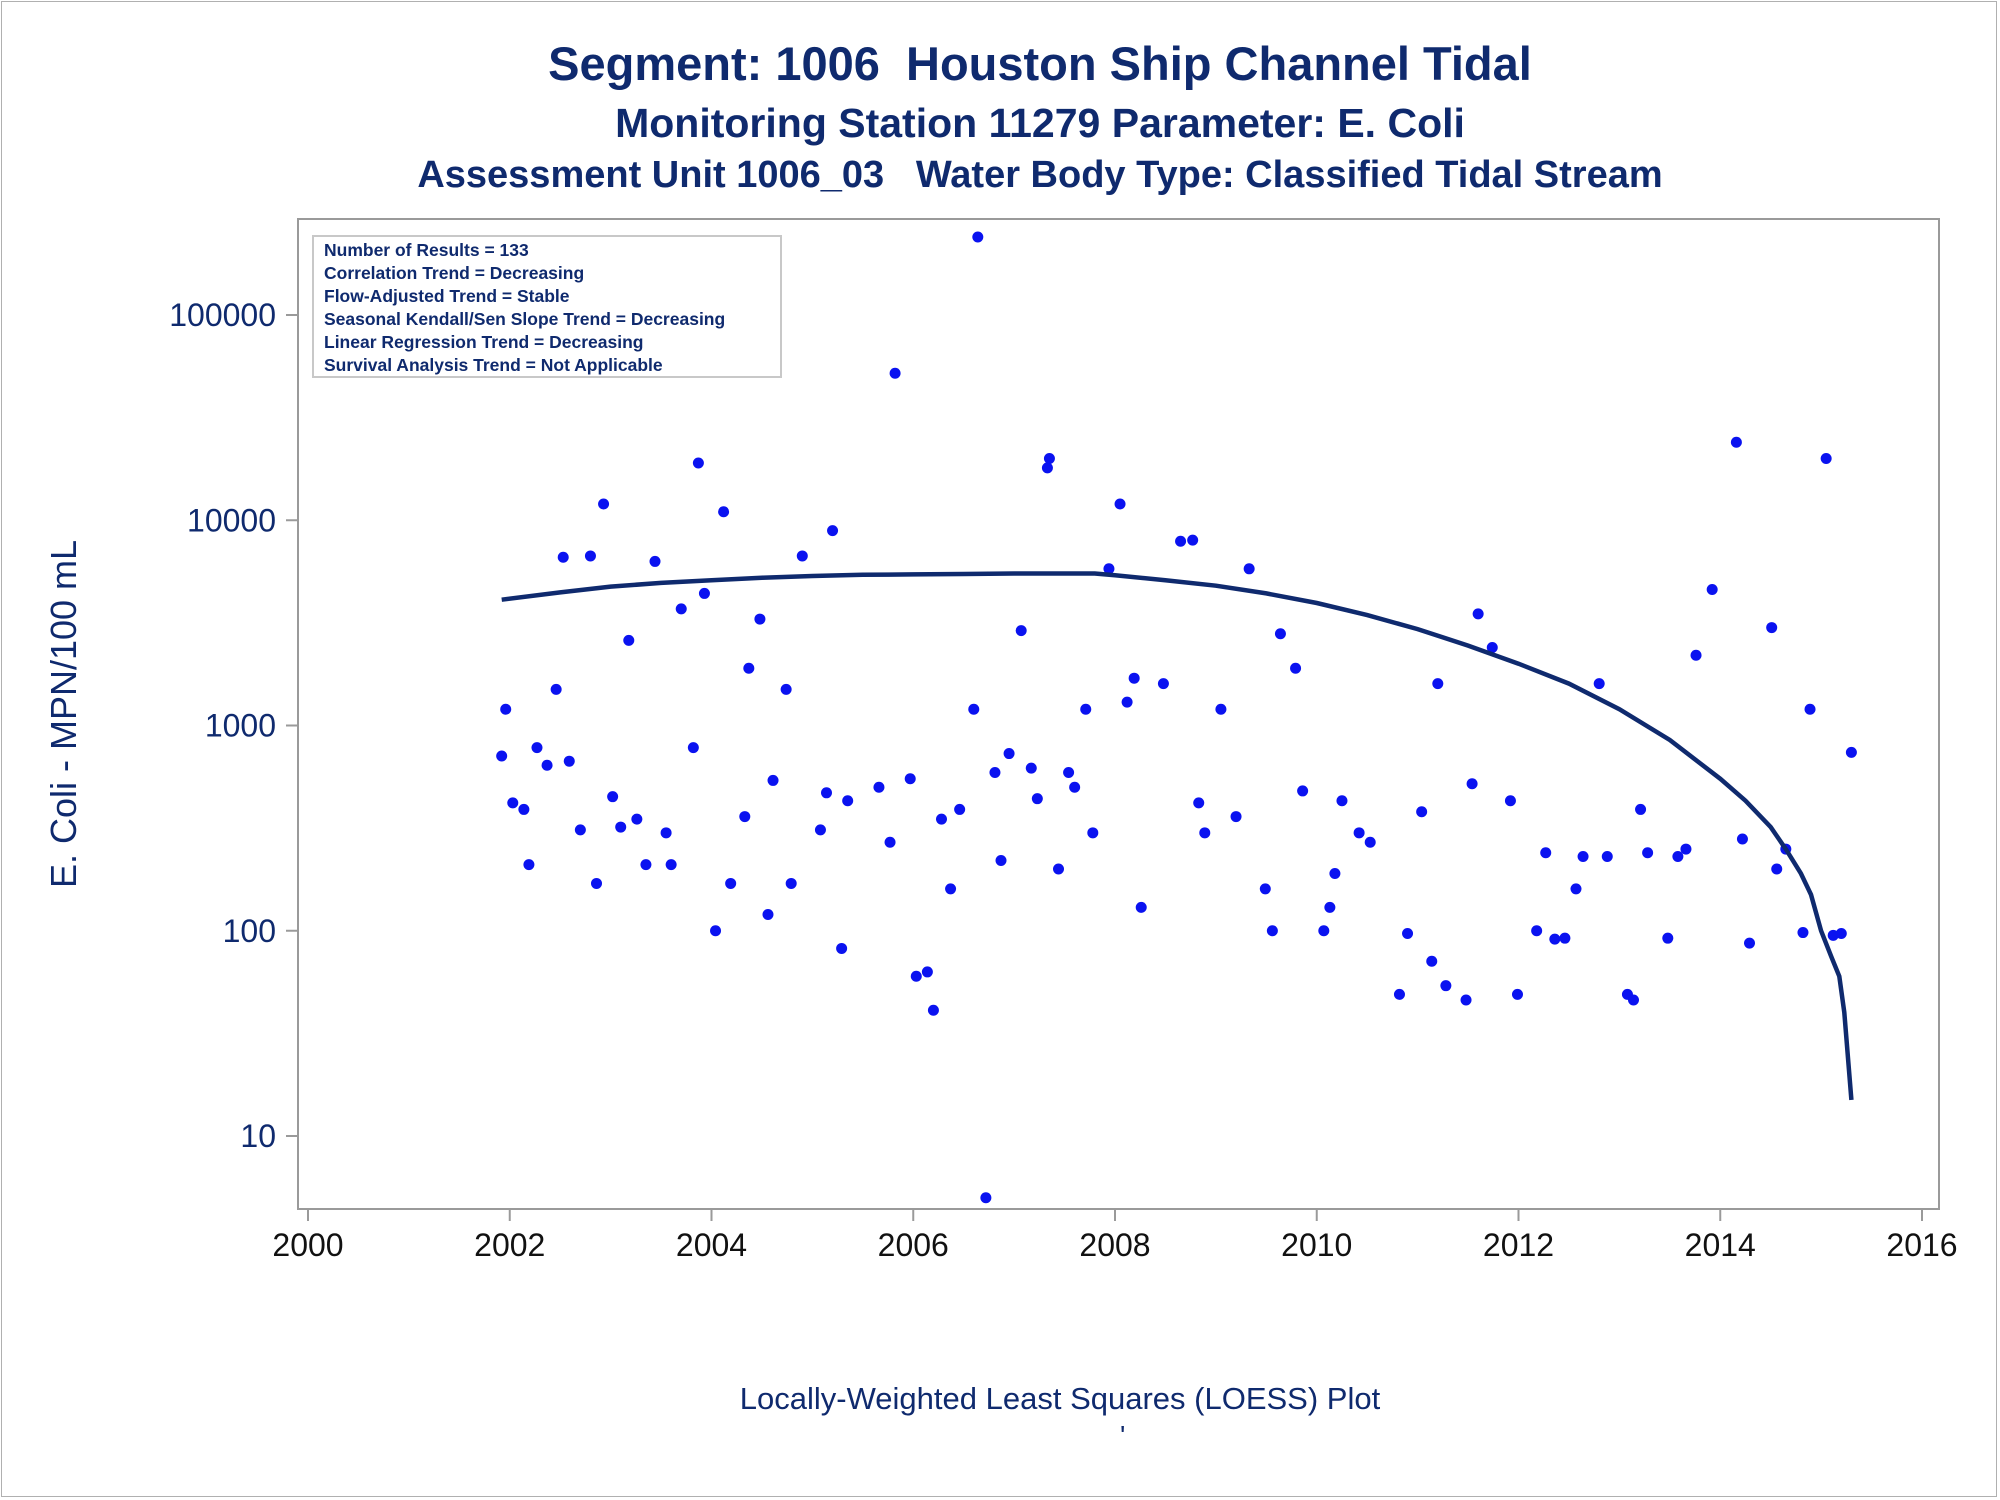  Describe the element at coordinates (258, 1136) in the screenshot. I see `y-tick-label: 10` at that location.